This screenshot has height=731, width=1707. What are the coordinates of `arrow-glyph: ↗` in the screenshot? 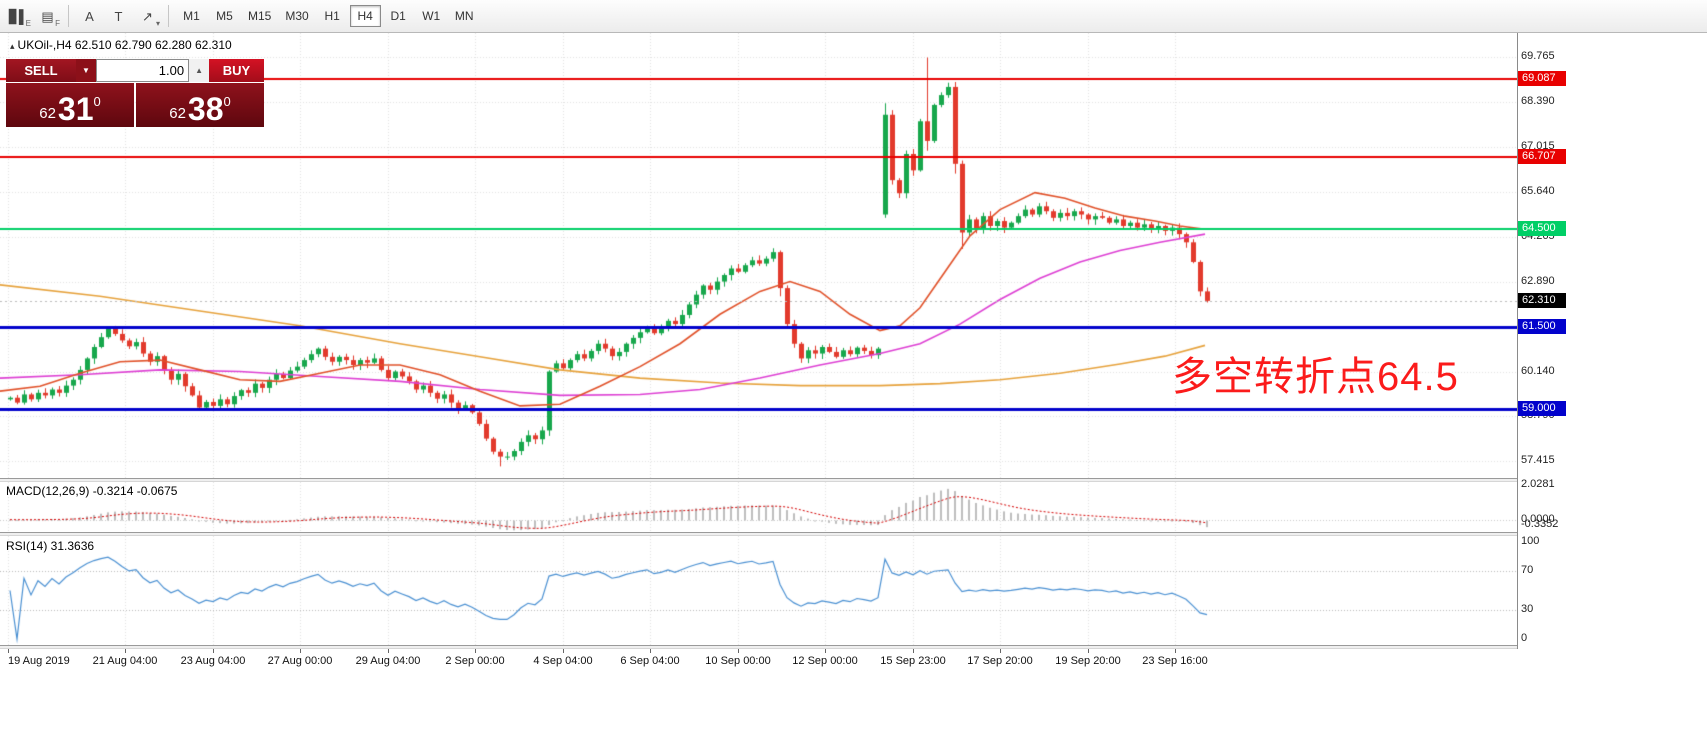 It's located at (147, 16).